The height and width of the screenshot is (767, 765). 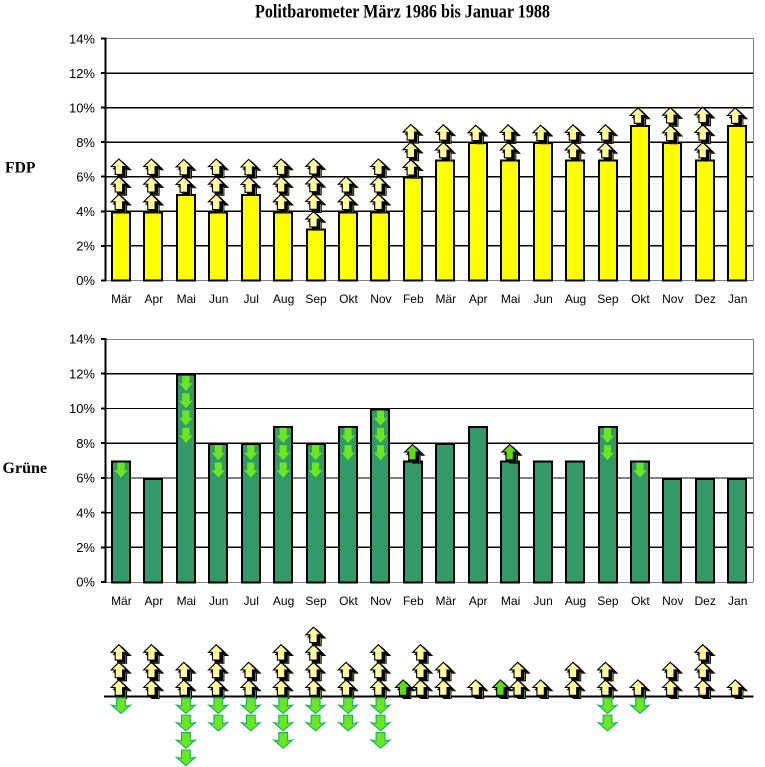 What do you see at coordinates (402, 12) in the screenshot?
I see `svg-text:Politbarometer März 1986 bis J: Politbarometer März 1986 bis Januar 1988` at bounding box center [402, 12].